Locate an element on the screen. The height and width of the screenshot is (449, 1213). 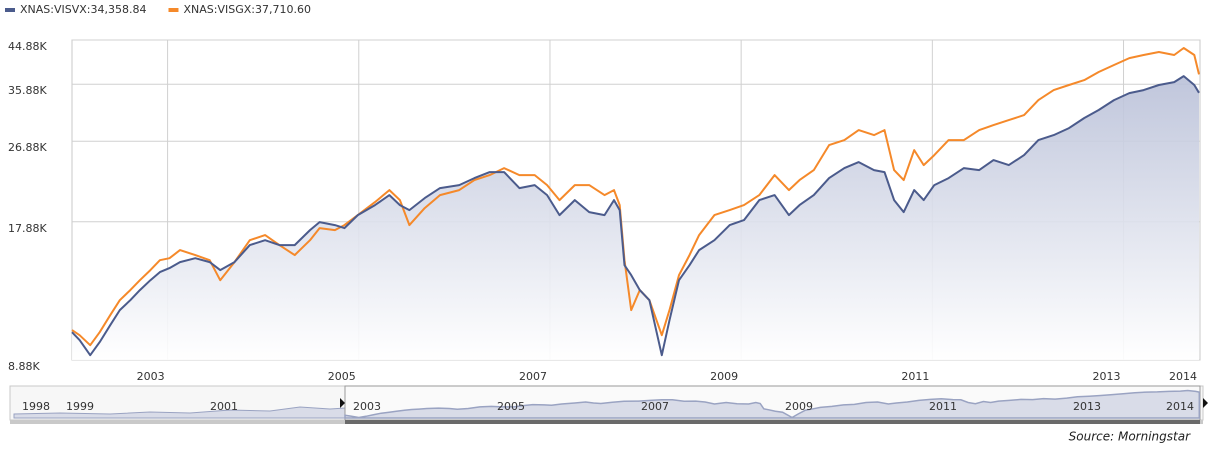
x-tick-label: 2003 is located at coordinates (151, 376).